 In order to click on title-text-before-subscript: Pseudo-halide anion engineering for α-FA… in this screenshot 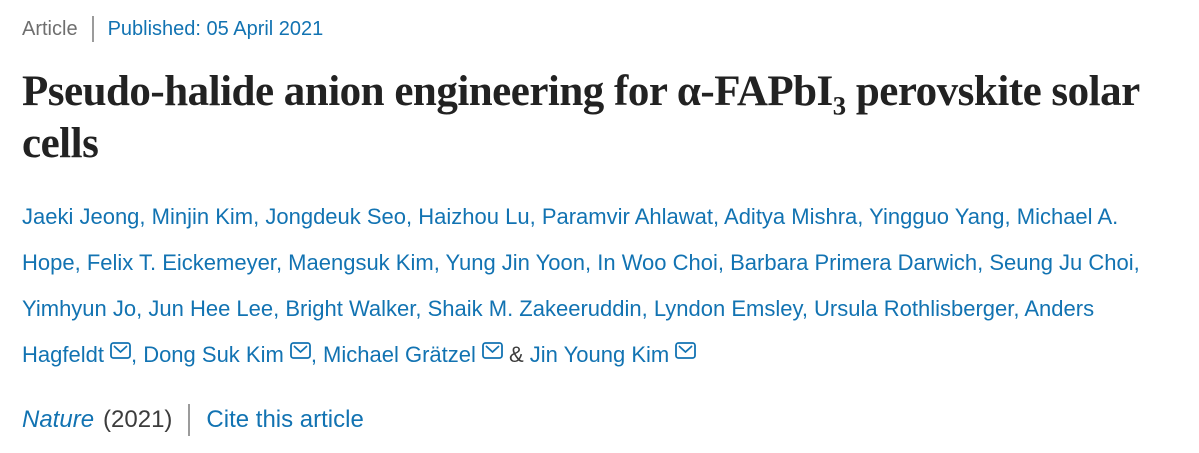, I will do `click(427, 91)`.